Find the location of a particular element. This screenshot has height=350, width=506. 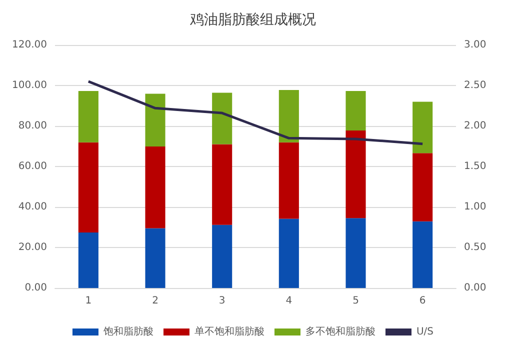

y-tick-label: 100.00 is located at coordinates (29, 85).